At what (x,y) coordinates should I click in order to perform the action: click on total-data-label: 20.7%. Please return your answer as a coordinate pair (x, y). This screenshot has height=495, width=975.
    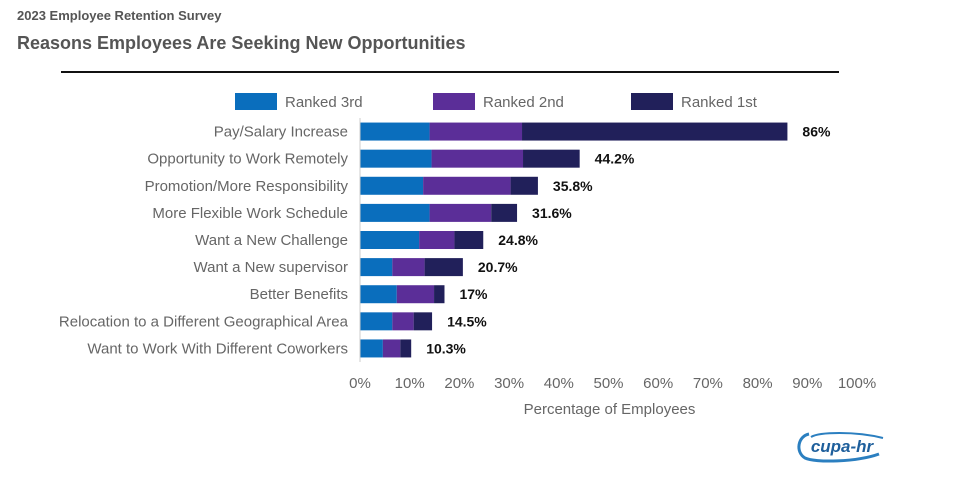
    Looking at the image, I should click on (498, 267).